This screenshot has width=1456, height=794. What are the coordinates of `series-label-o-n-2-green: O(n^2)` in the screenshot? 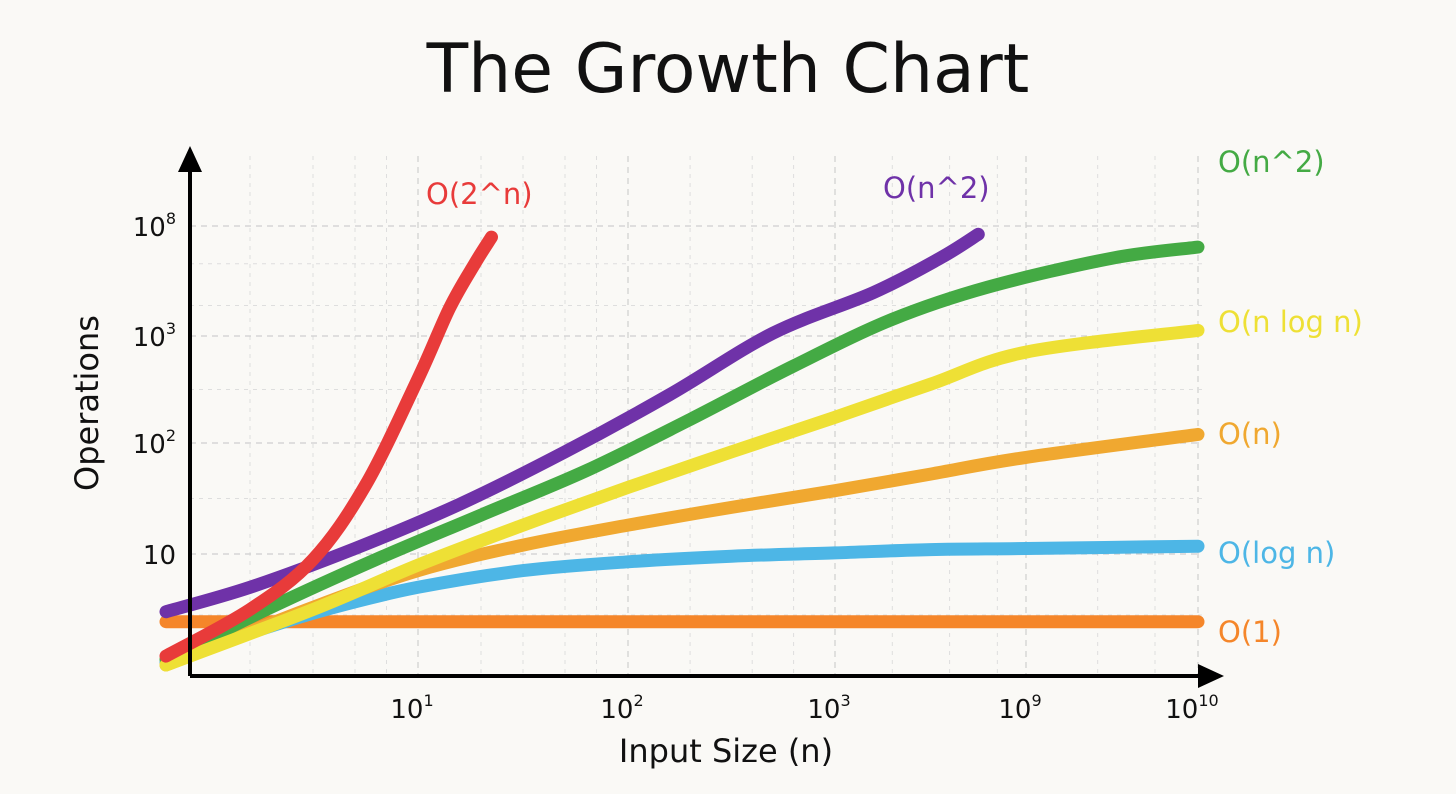 It's located at (1271, 162).